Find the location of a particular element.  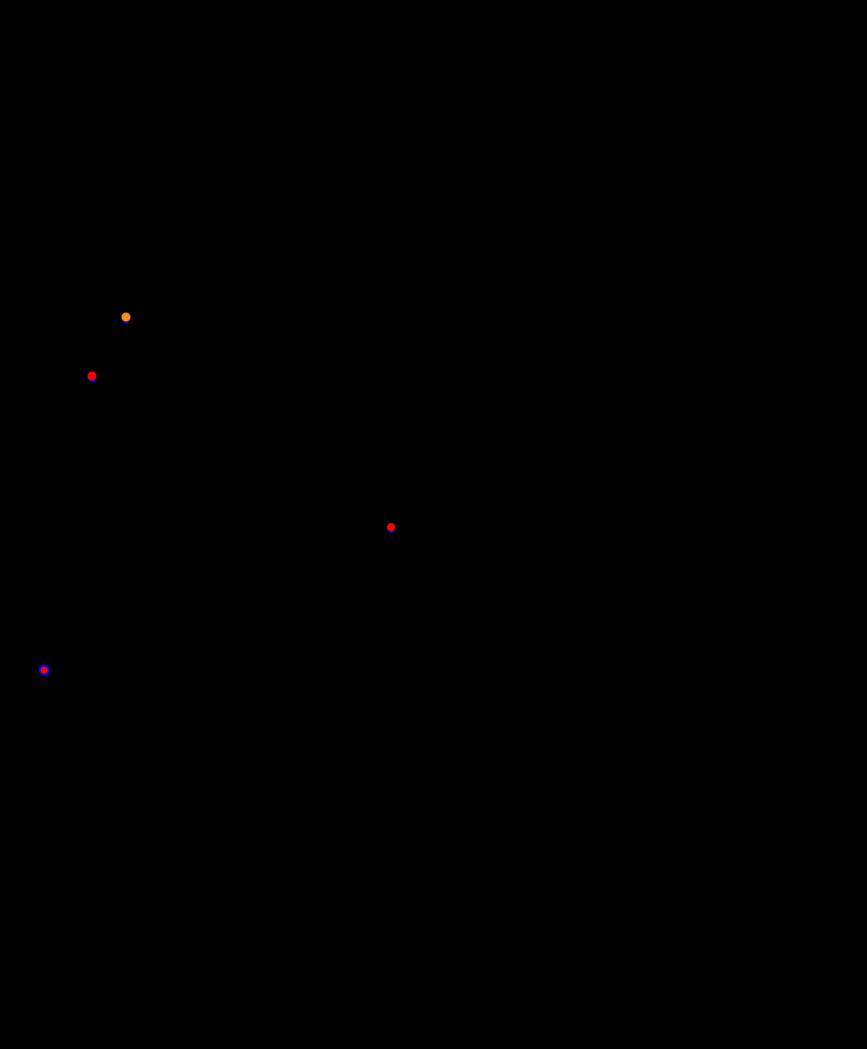

red-marker-blue-halo-lower-left-icon is located at coordinates (44, 670).